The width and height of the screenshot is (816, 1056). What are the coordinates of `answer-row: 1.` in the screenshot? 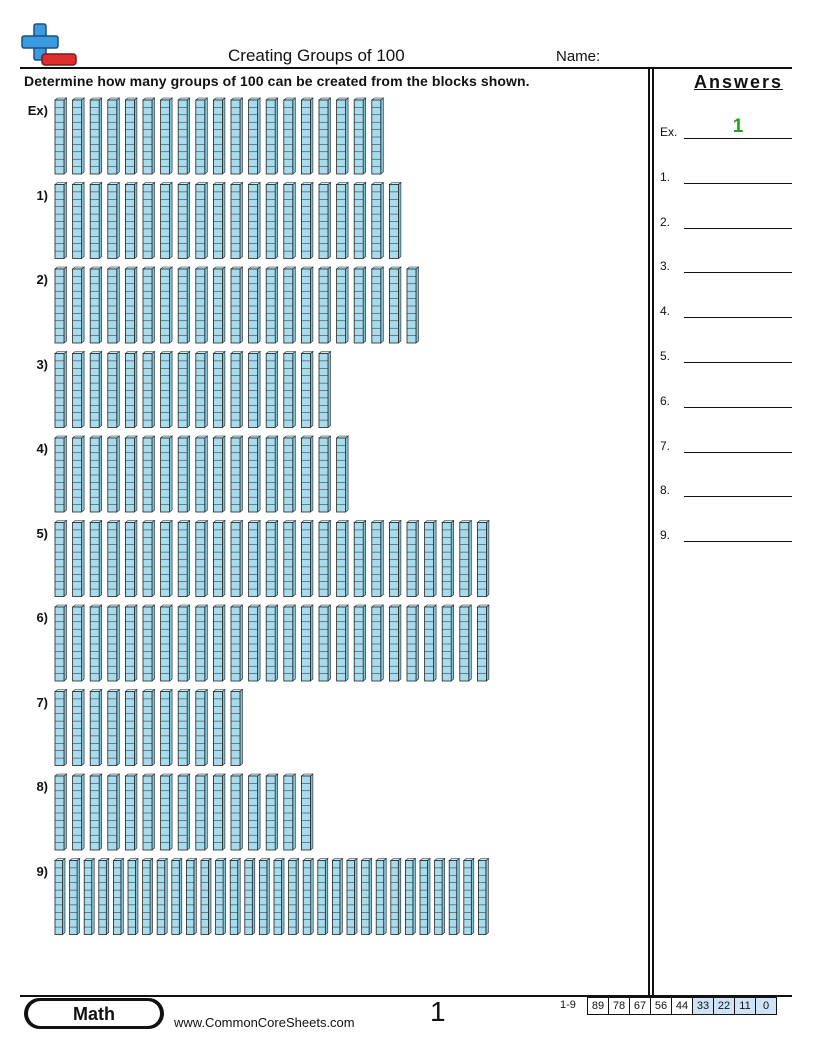 It's located at (726, 173).